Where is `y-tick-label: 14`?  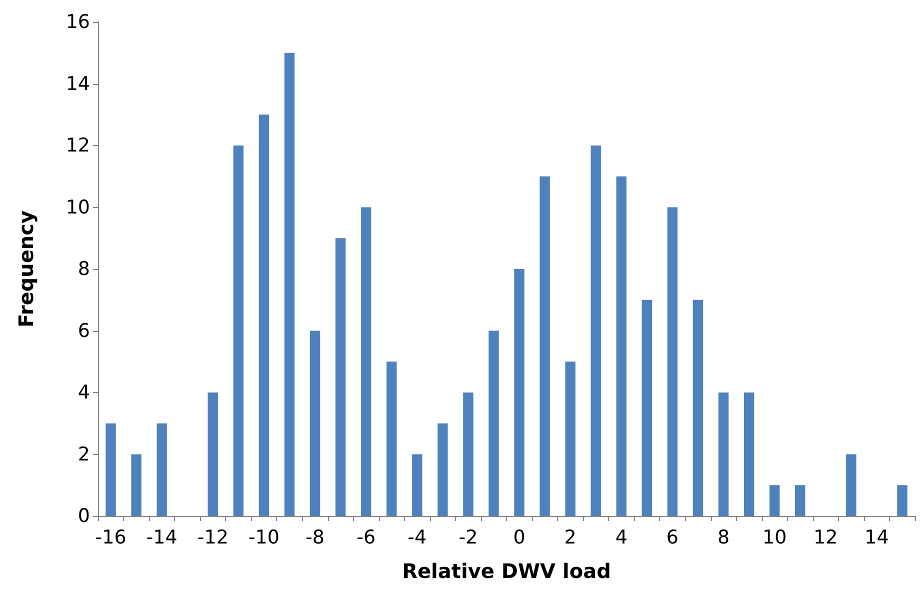 y-tick-label: 14 is located at coordinates (78, 83).